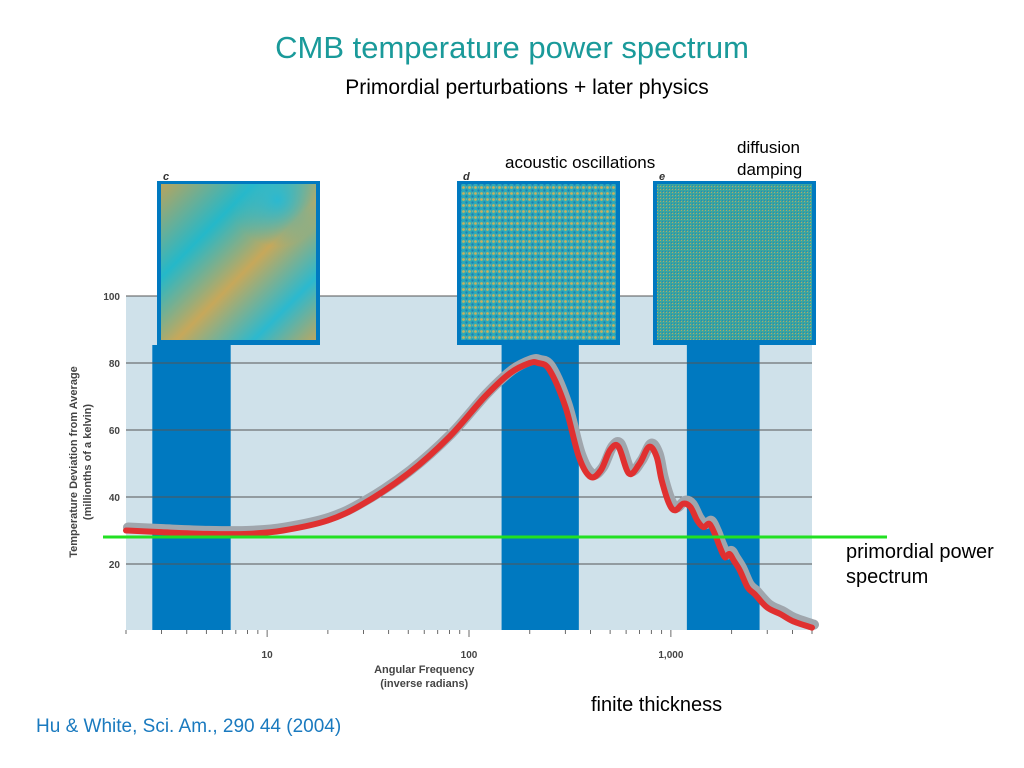 The width and height of the screenshot is (1024, 768). Describe the element at coordinates (887, 577) in the screenshot. I see `primordial-label-line2: spectrum` at that location.